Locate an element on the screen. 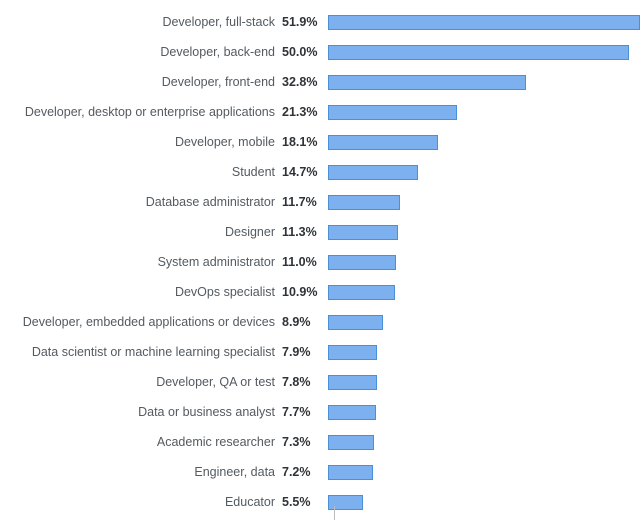  value-label: 5.5% is located at coordinates (296, 502).